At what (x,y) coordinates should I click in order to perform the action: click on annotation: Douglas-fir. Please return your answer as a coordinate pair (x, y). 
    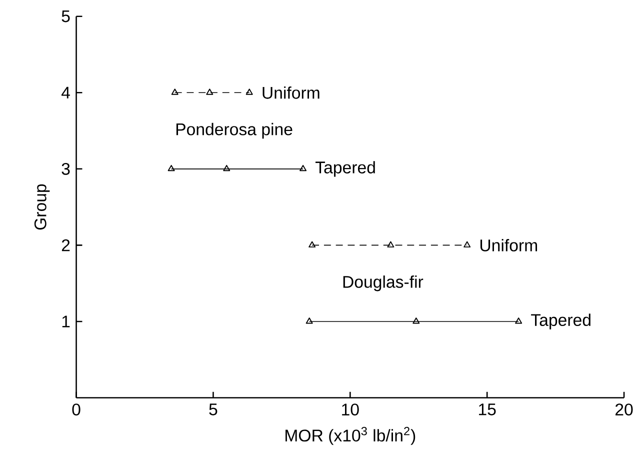
    Looking at the image, I should click on (383, 283).